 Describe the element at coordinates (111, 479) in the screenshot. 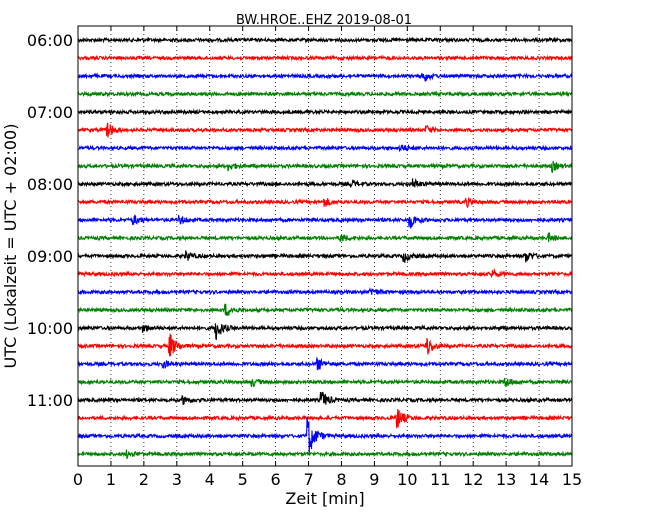

I see `x-tick-label: 1` at that location.